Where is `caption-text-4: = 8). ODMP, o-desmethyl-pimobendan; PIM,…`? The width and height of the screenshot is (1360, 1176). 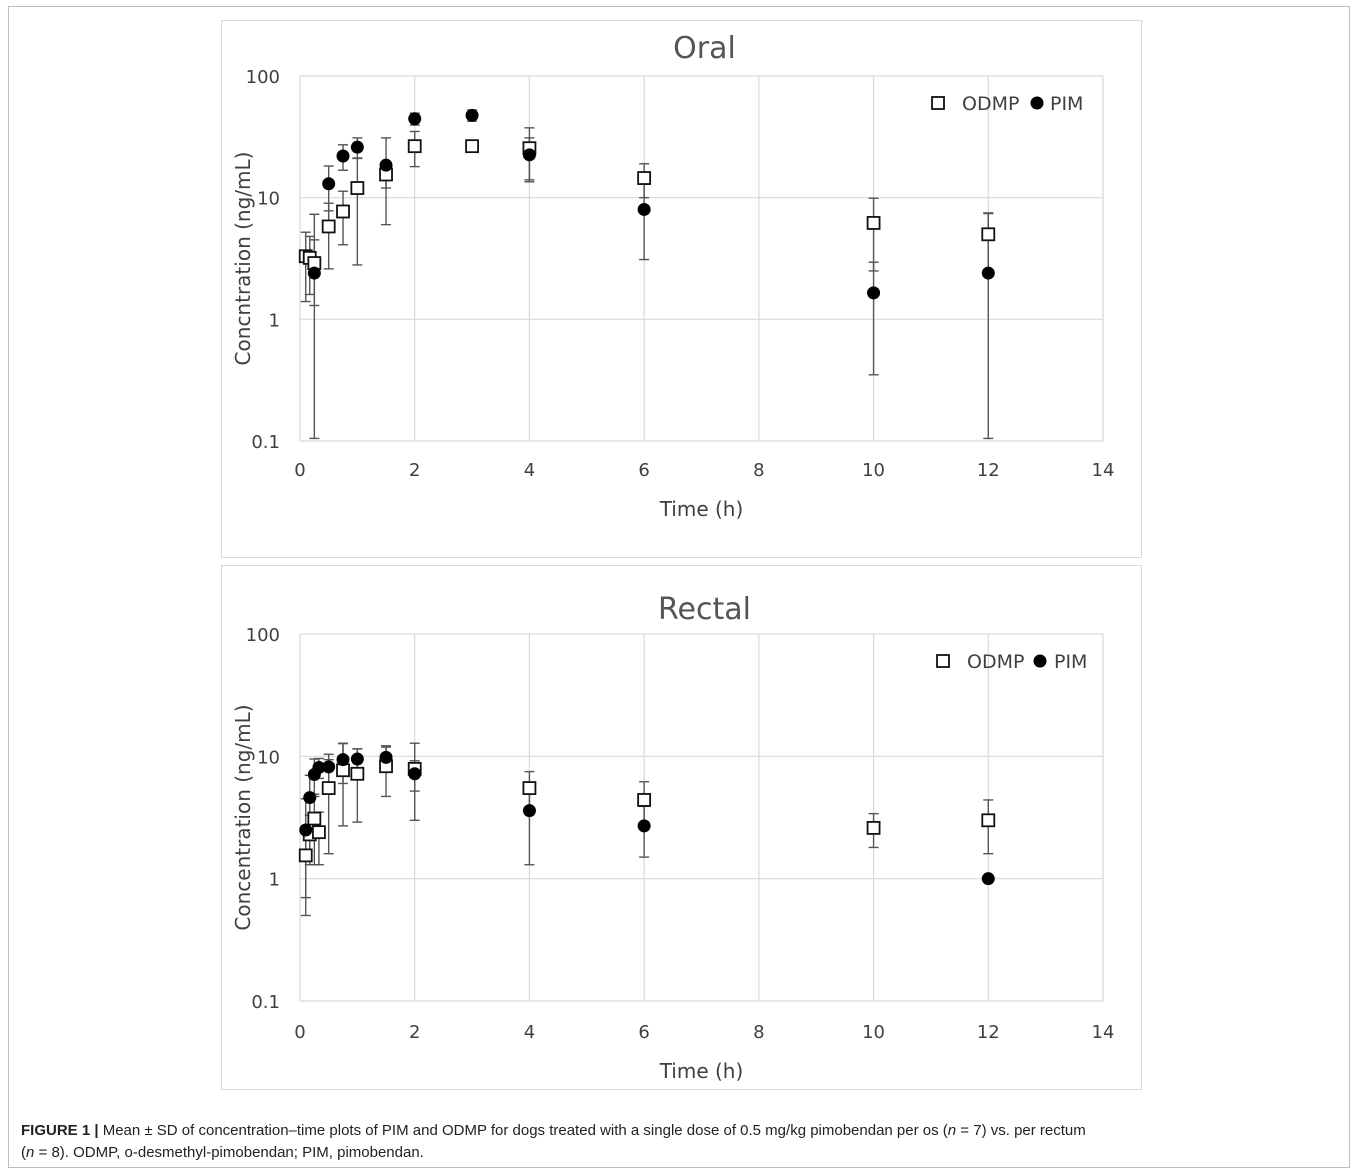 caption-text-4: = 8). ODMP, o-desmethyl-pimobendan; PIM,… is located at coordinates (229, 1152).